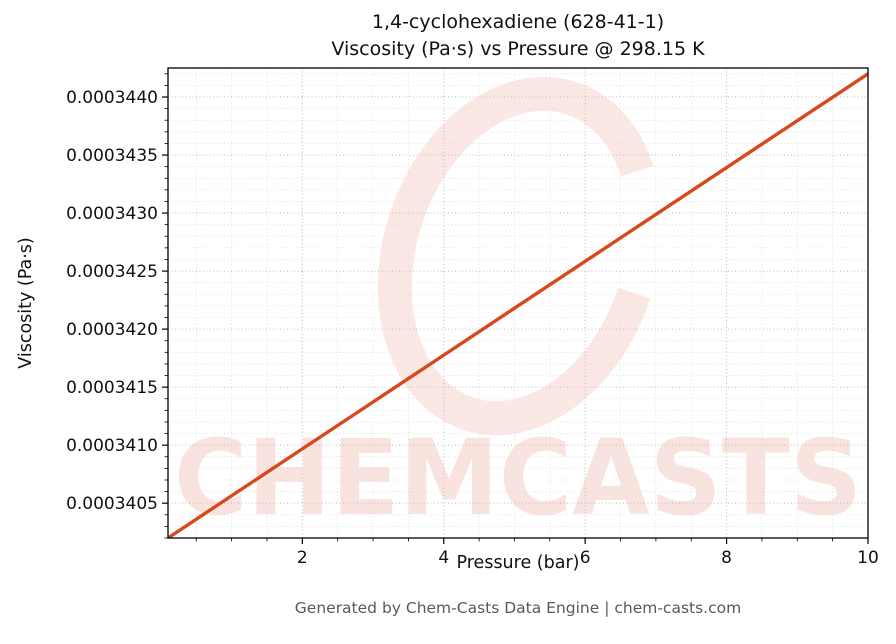 Image resolution: width=896 pixels, height=644 pixels. Describe the element at coordinates (112, 214) in the screenshot. I see `y-tick-label: 0.0003430` at that location.